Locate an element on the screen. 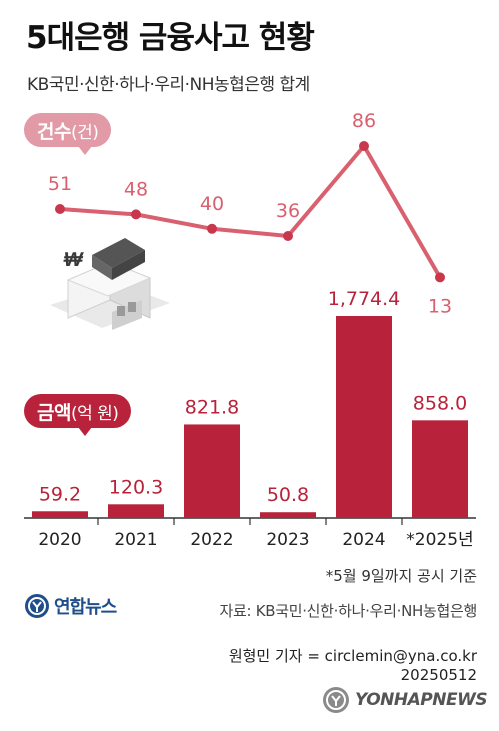 The image size is (499, 731). subtitle: KB국민·신한·하나·우리·NH농협은행 합계 is located at coordinates (168, 85).